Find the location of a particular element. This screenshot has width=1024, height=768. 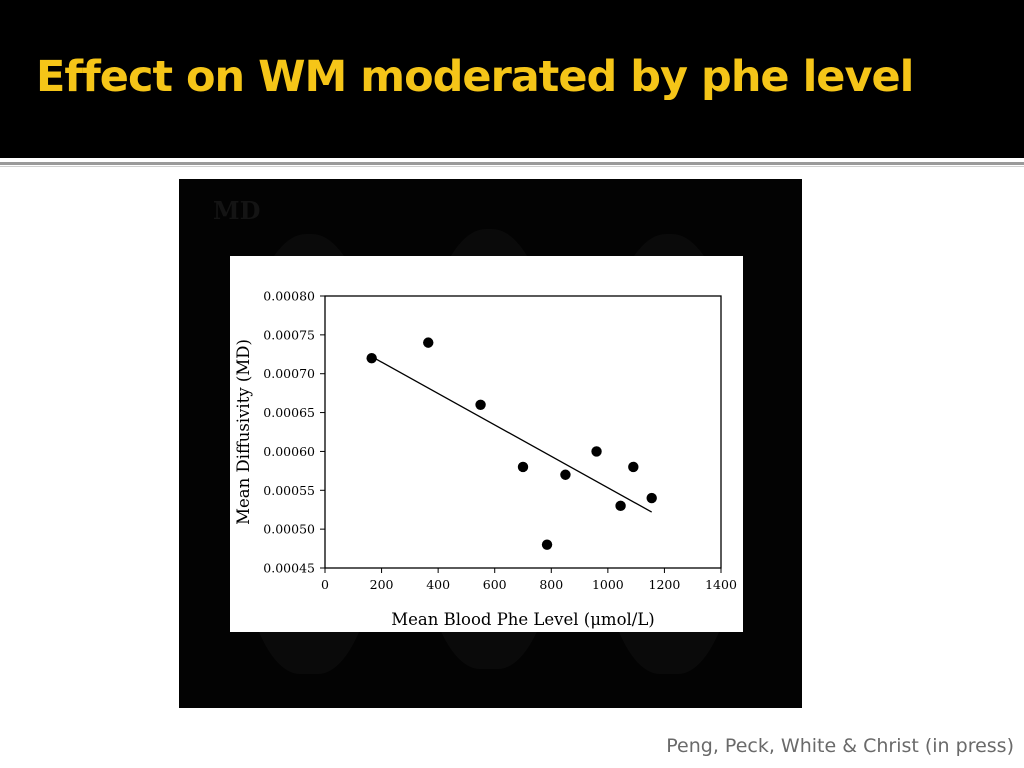

x-tick-label: 800 is located at coordinates (551, 584).